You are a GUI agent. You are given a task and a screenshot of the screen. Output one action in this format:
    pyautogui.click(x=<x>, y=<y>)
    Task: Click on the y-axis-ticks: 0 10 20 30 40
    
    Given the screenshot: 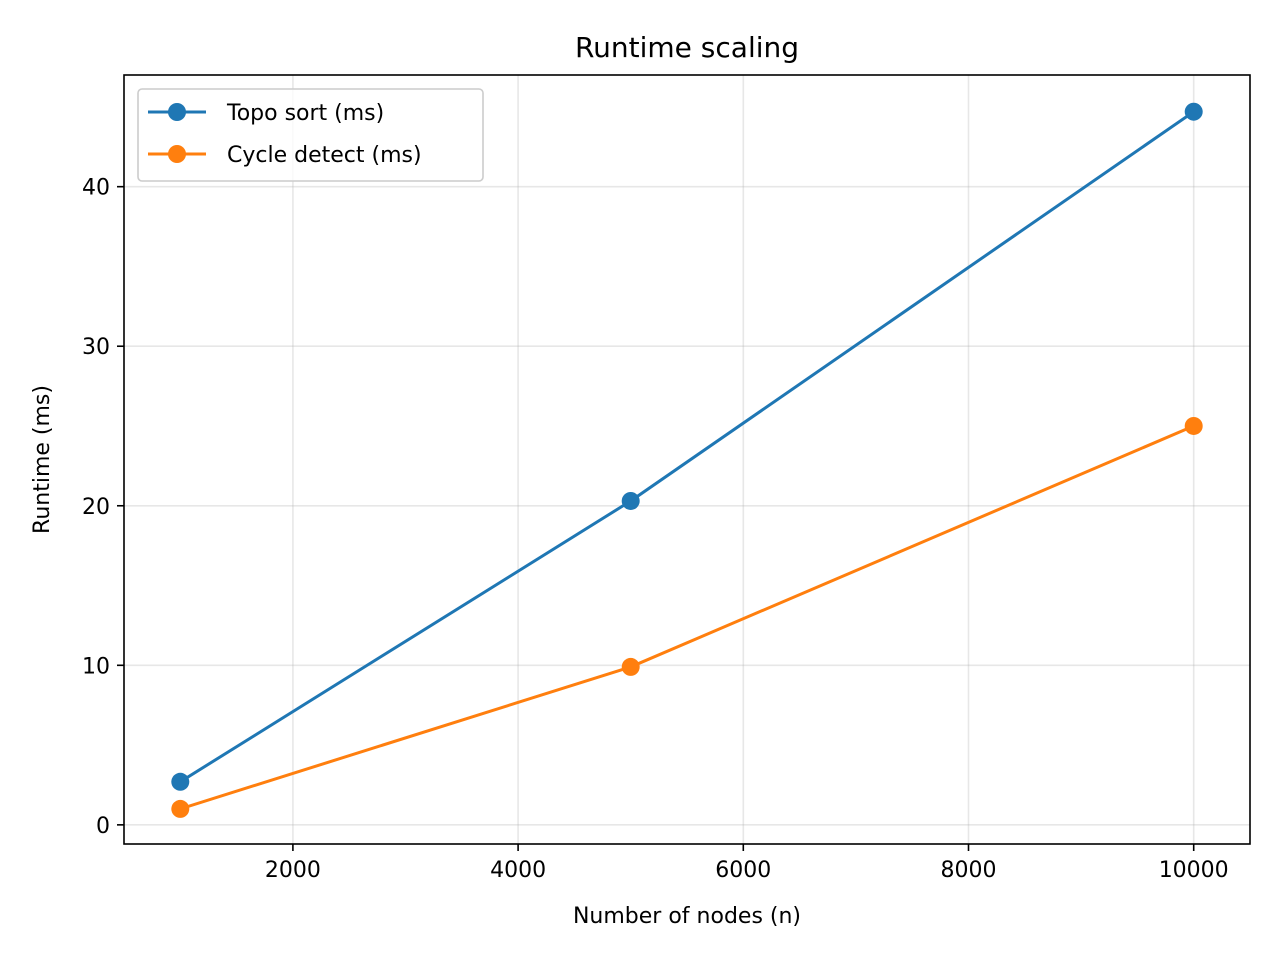 What is the action you would take?
    pyautogui.click(x=103, y=507)
    